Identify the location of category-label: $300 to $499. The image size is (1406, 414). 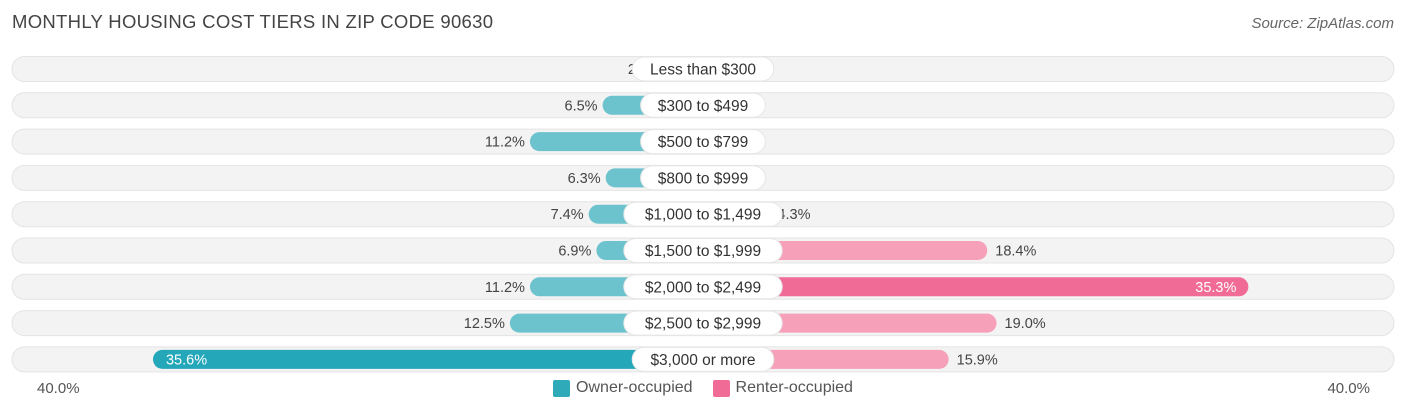
(703, 106).